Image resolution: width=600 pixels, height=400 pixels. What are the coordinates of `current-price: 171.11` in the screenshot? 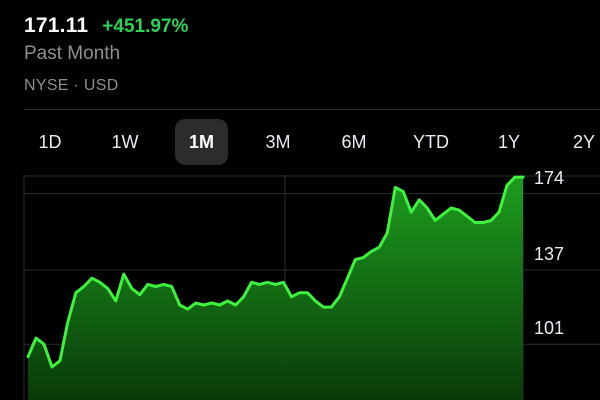 It's located at (56, 25).